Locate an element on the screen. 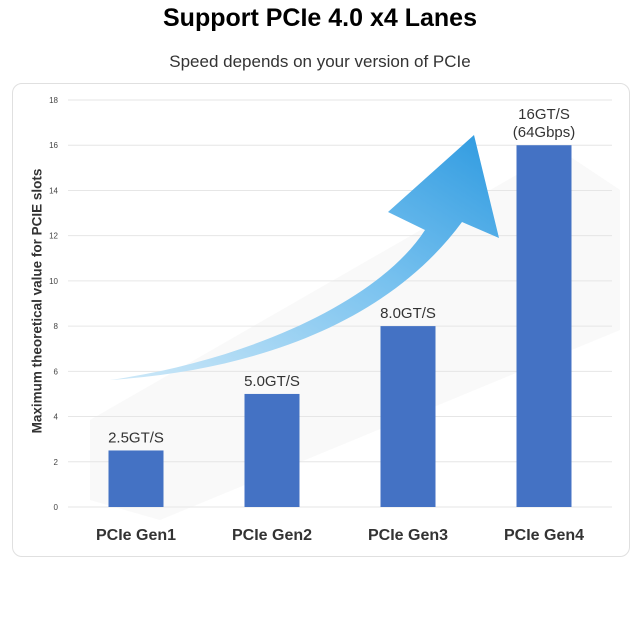 This screenshot has width=640, height=640. y-tick-label: 12 is located at coordinates (53, 236).